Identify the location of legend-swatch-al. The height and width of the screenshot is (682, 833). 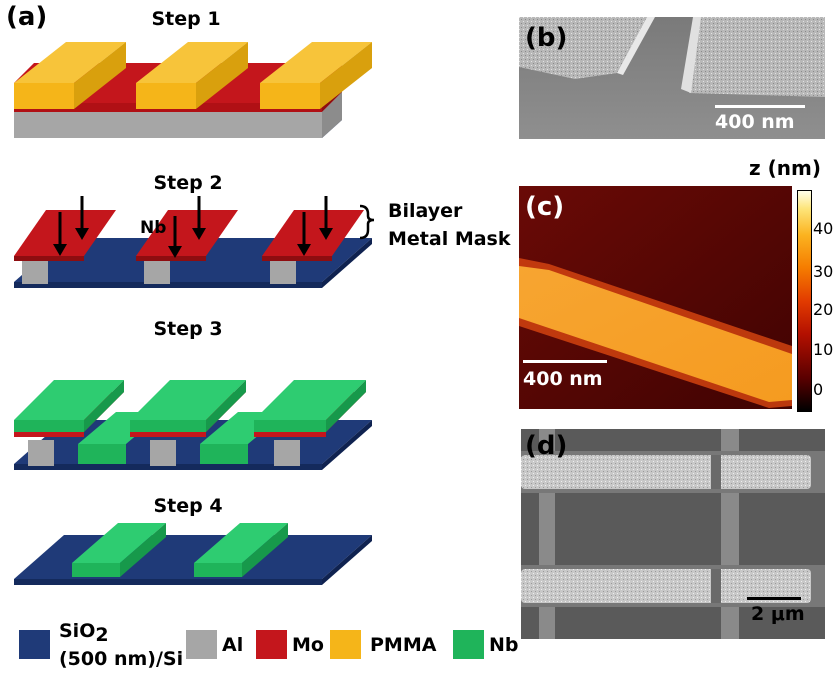
(201, 644).